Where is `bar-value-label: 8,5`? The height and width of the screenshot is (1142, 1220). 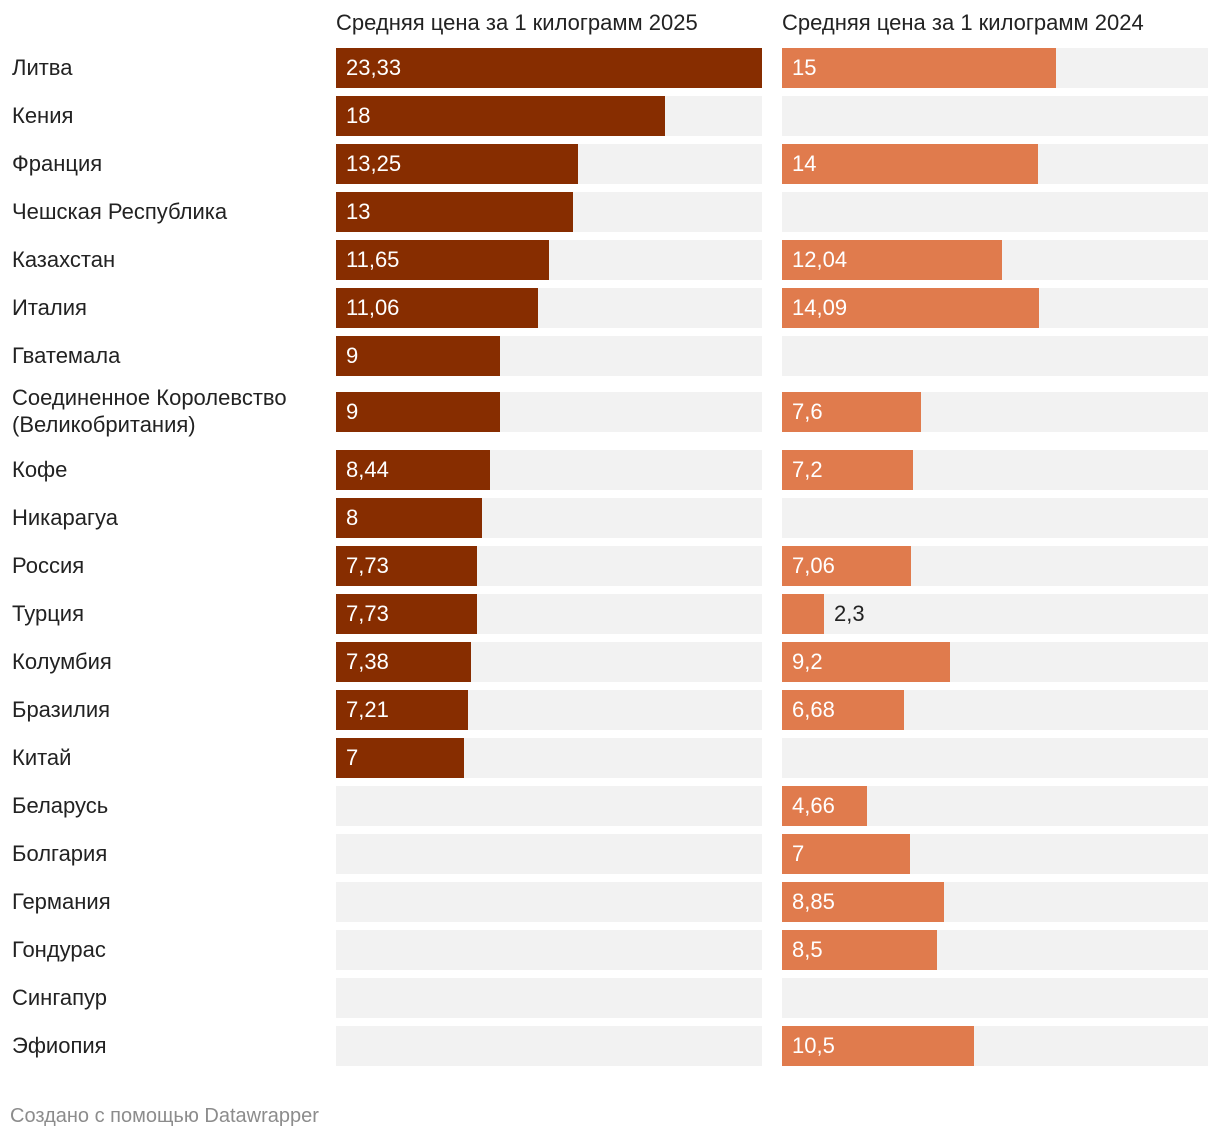 bar-value-label: 8,5 is located at coordinates (807, 949).